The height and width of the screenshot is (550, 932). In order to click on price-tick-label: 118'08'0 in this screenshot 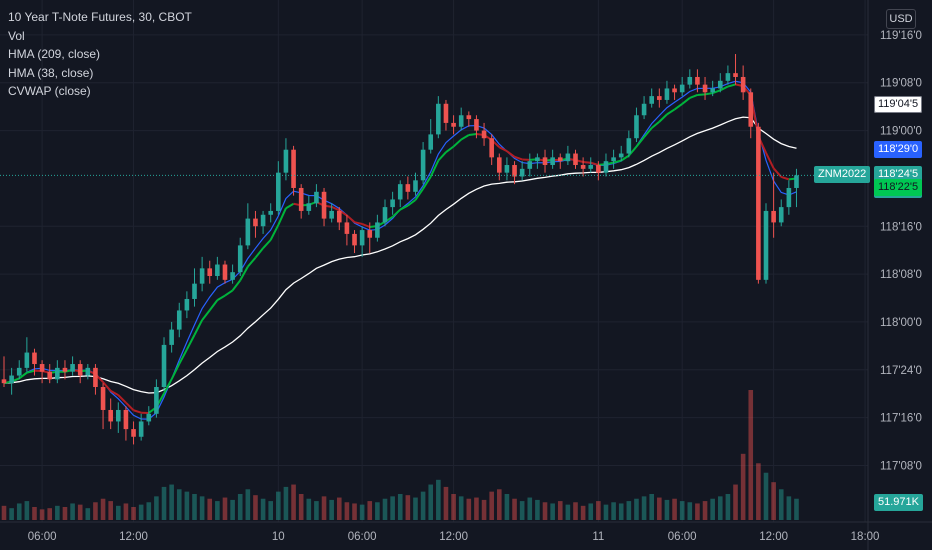, I will do `click(901, 275)`.